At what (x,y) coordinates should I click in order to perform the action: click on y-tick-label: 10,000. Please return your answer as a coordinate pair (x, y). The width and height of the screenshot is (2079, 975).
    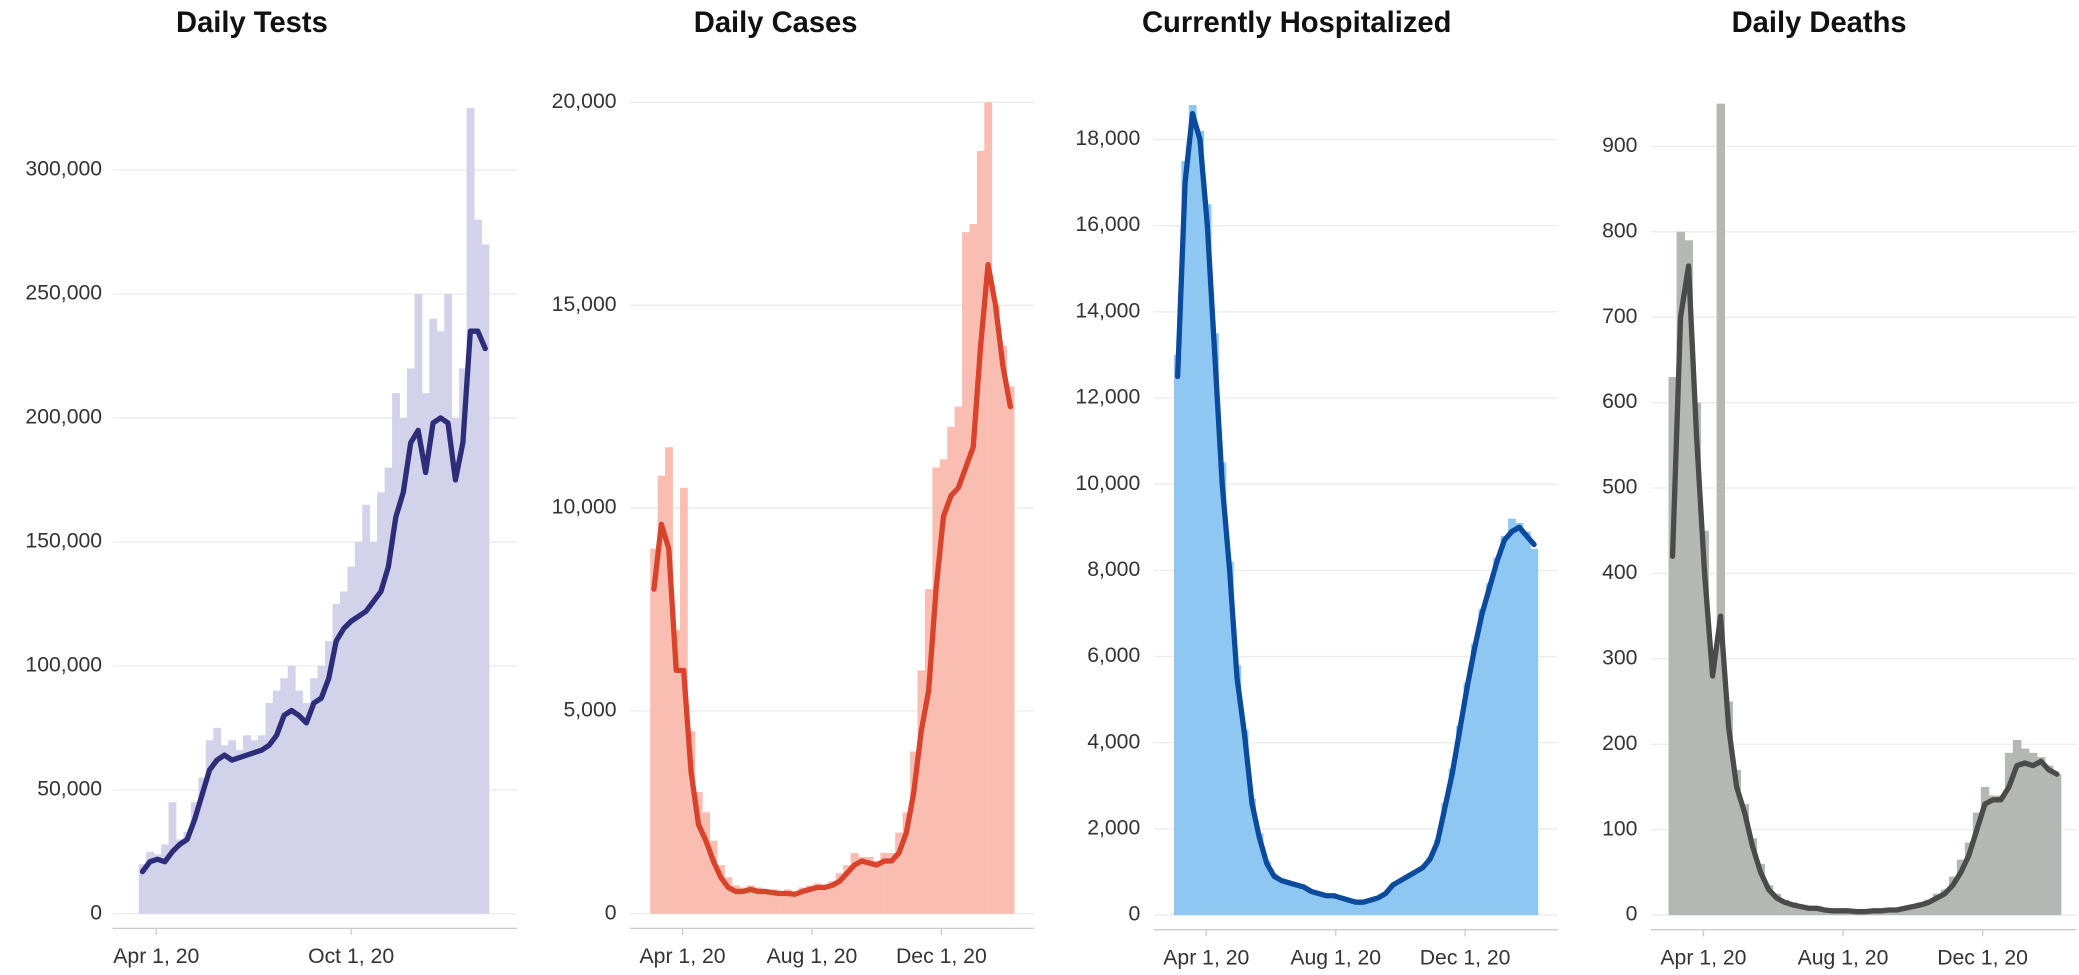
    Looking at the image, I should click on (584, 507).